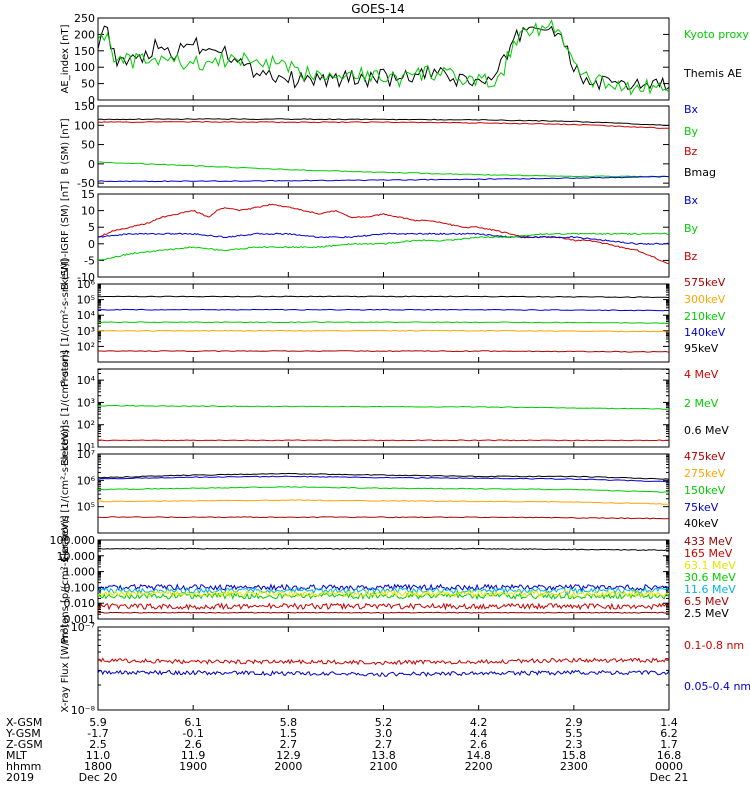 The width and height of the screenshot is (750, 800). I want to click on figure-title: GOES-14, so click(378, 9).